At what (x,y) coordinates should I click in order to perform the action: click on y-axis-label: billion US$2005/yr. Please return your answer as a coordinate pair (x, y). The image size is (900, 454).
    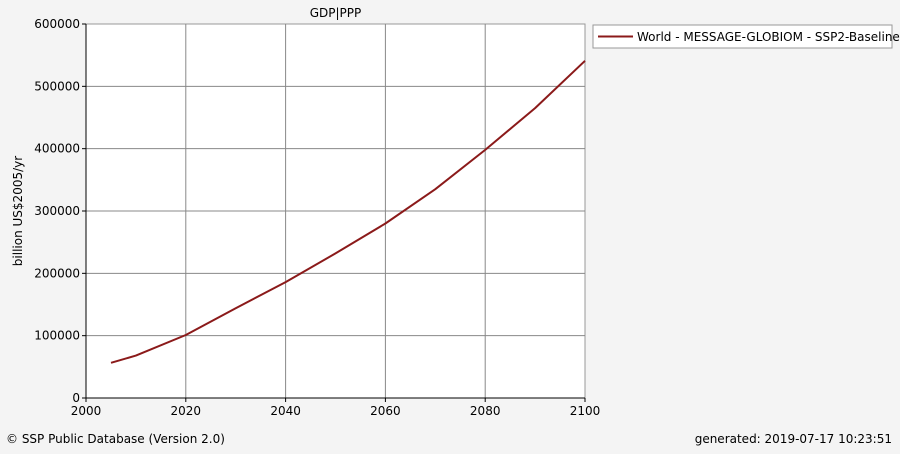
    Looking at the image, I should click on (18, 211).